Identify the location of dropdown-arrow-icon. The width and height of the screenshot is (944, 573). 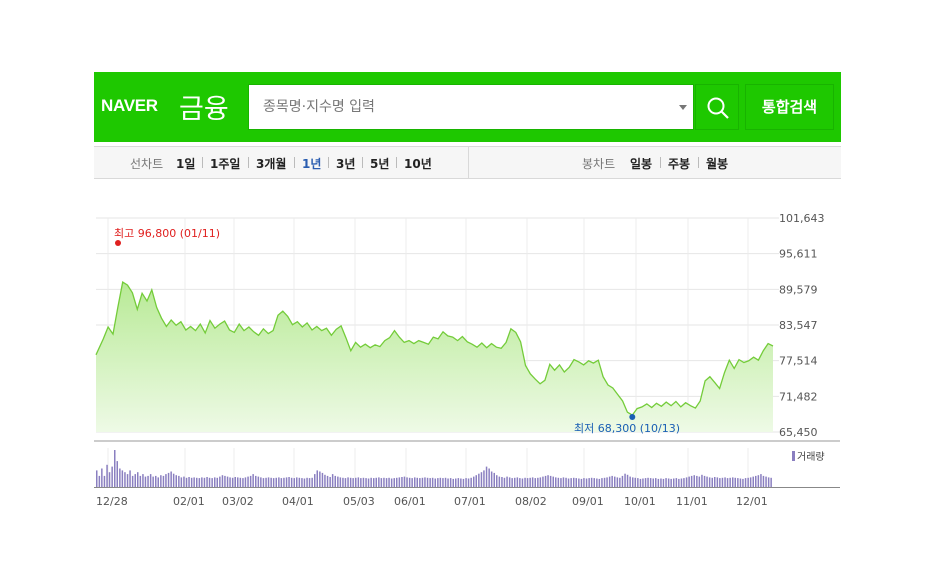
(683, 107).